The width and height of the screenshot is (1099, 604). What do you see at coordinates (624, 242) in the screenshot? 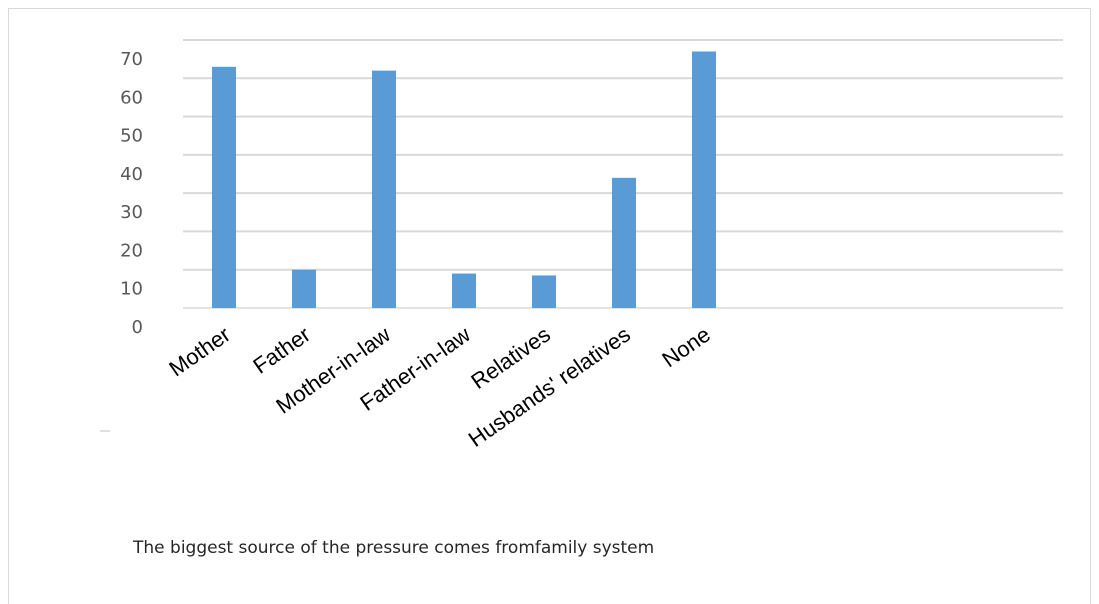
I see `bar-husbands-relatives` at bounding box center [624, 242].